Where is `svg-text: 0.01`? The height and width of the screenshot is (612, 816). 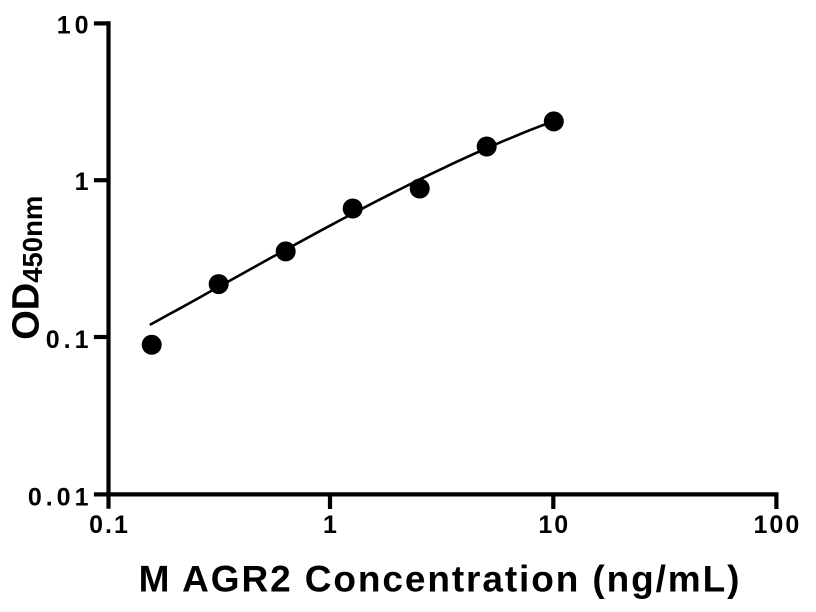
svg-text: 0.01 is located at coordinates (60, 497).